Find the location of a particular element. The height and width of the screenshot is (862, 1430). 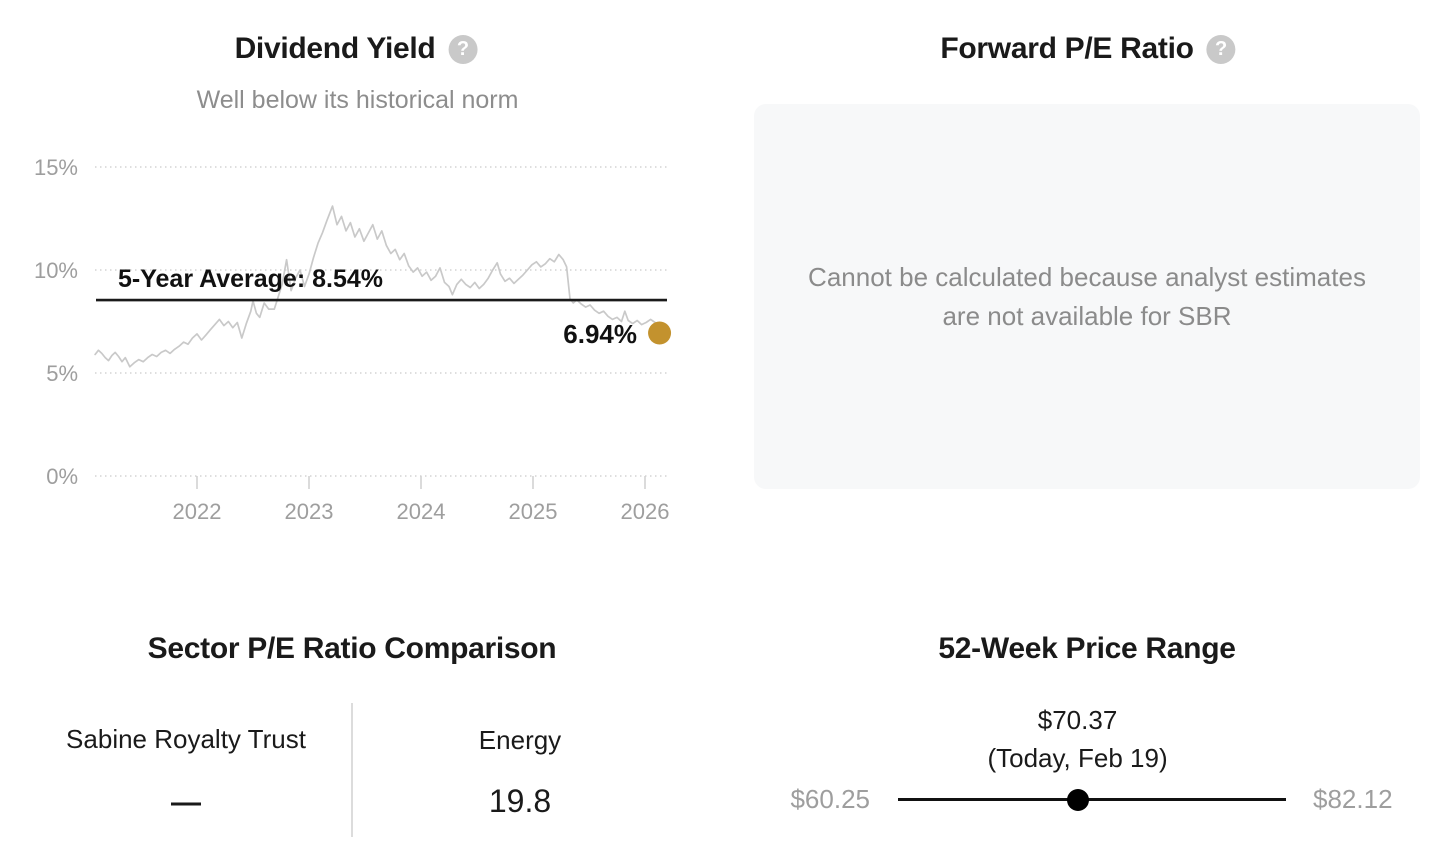

price-range-title: 52-Week Price Range is located at coordinates (1087, 648).